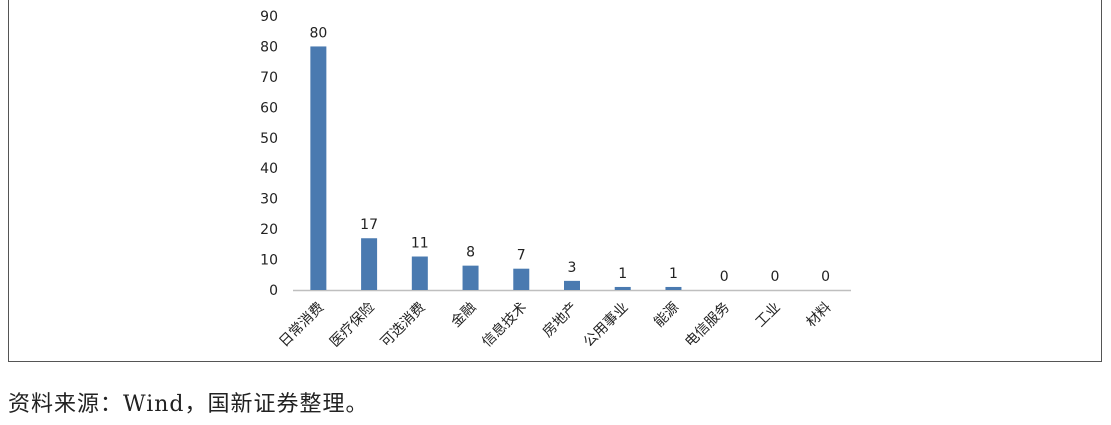  What do you see at coordinates (188, 404) in the screenshot?
I see `source-note: 资料来源：Wind，国新证券整理。` at bounding box center [188, 404].